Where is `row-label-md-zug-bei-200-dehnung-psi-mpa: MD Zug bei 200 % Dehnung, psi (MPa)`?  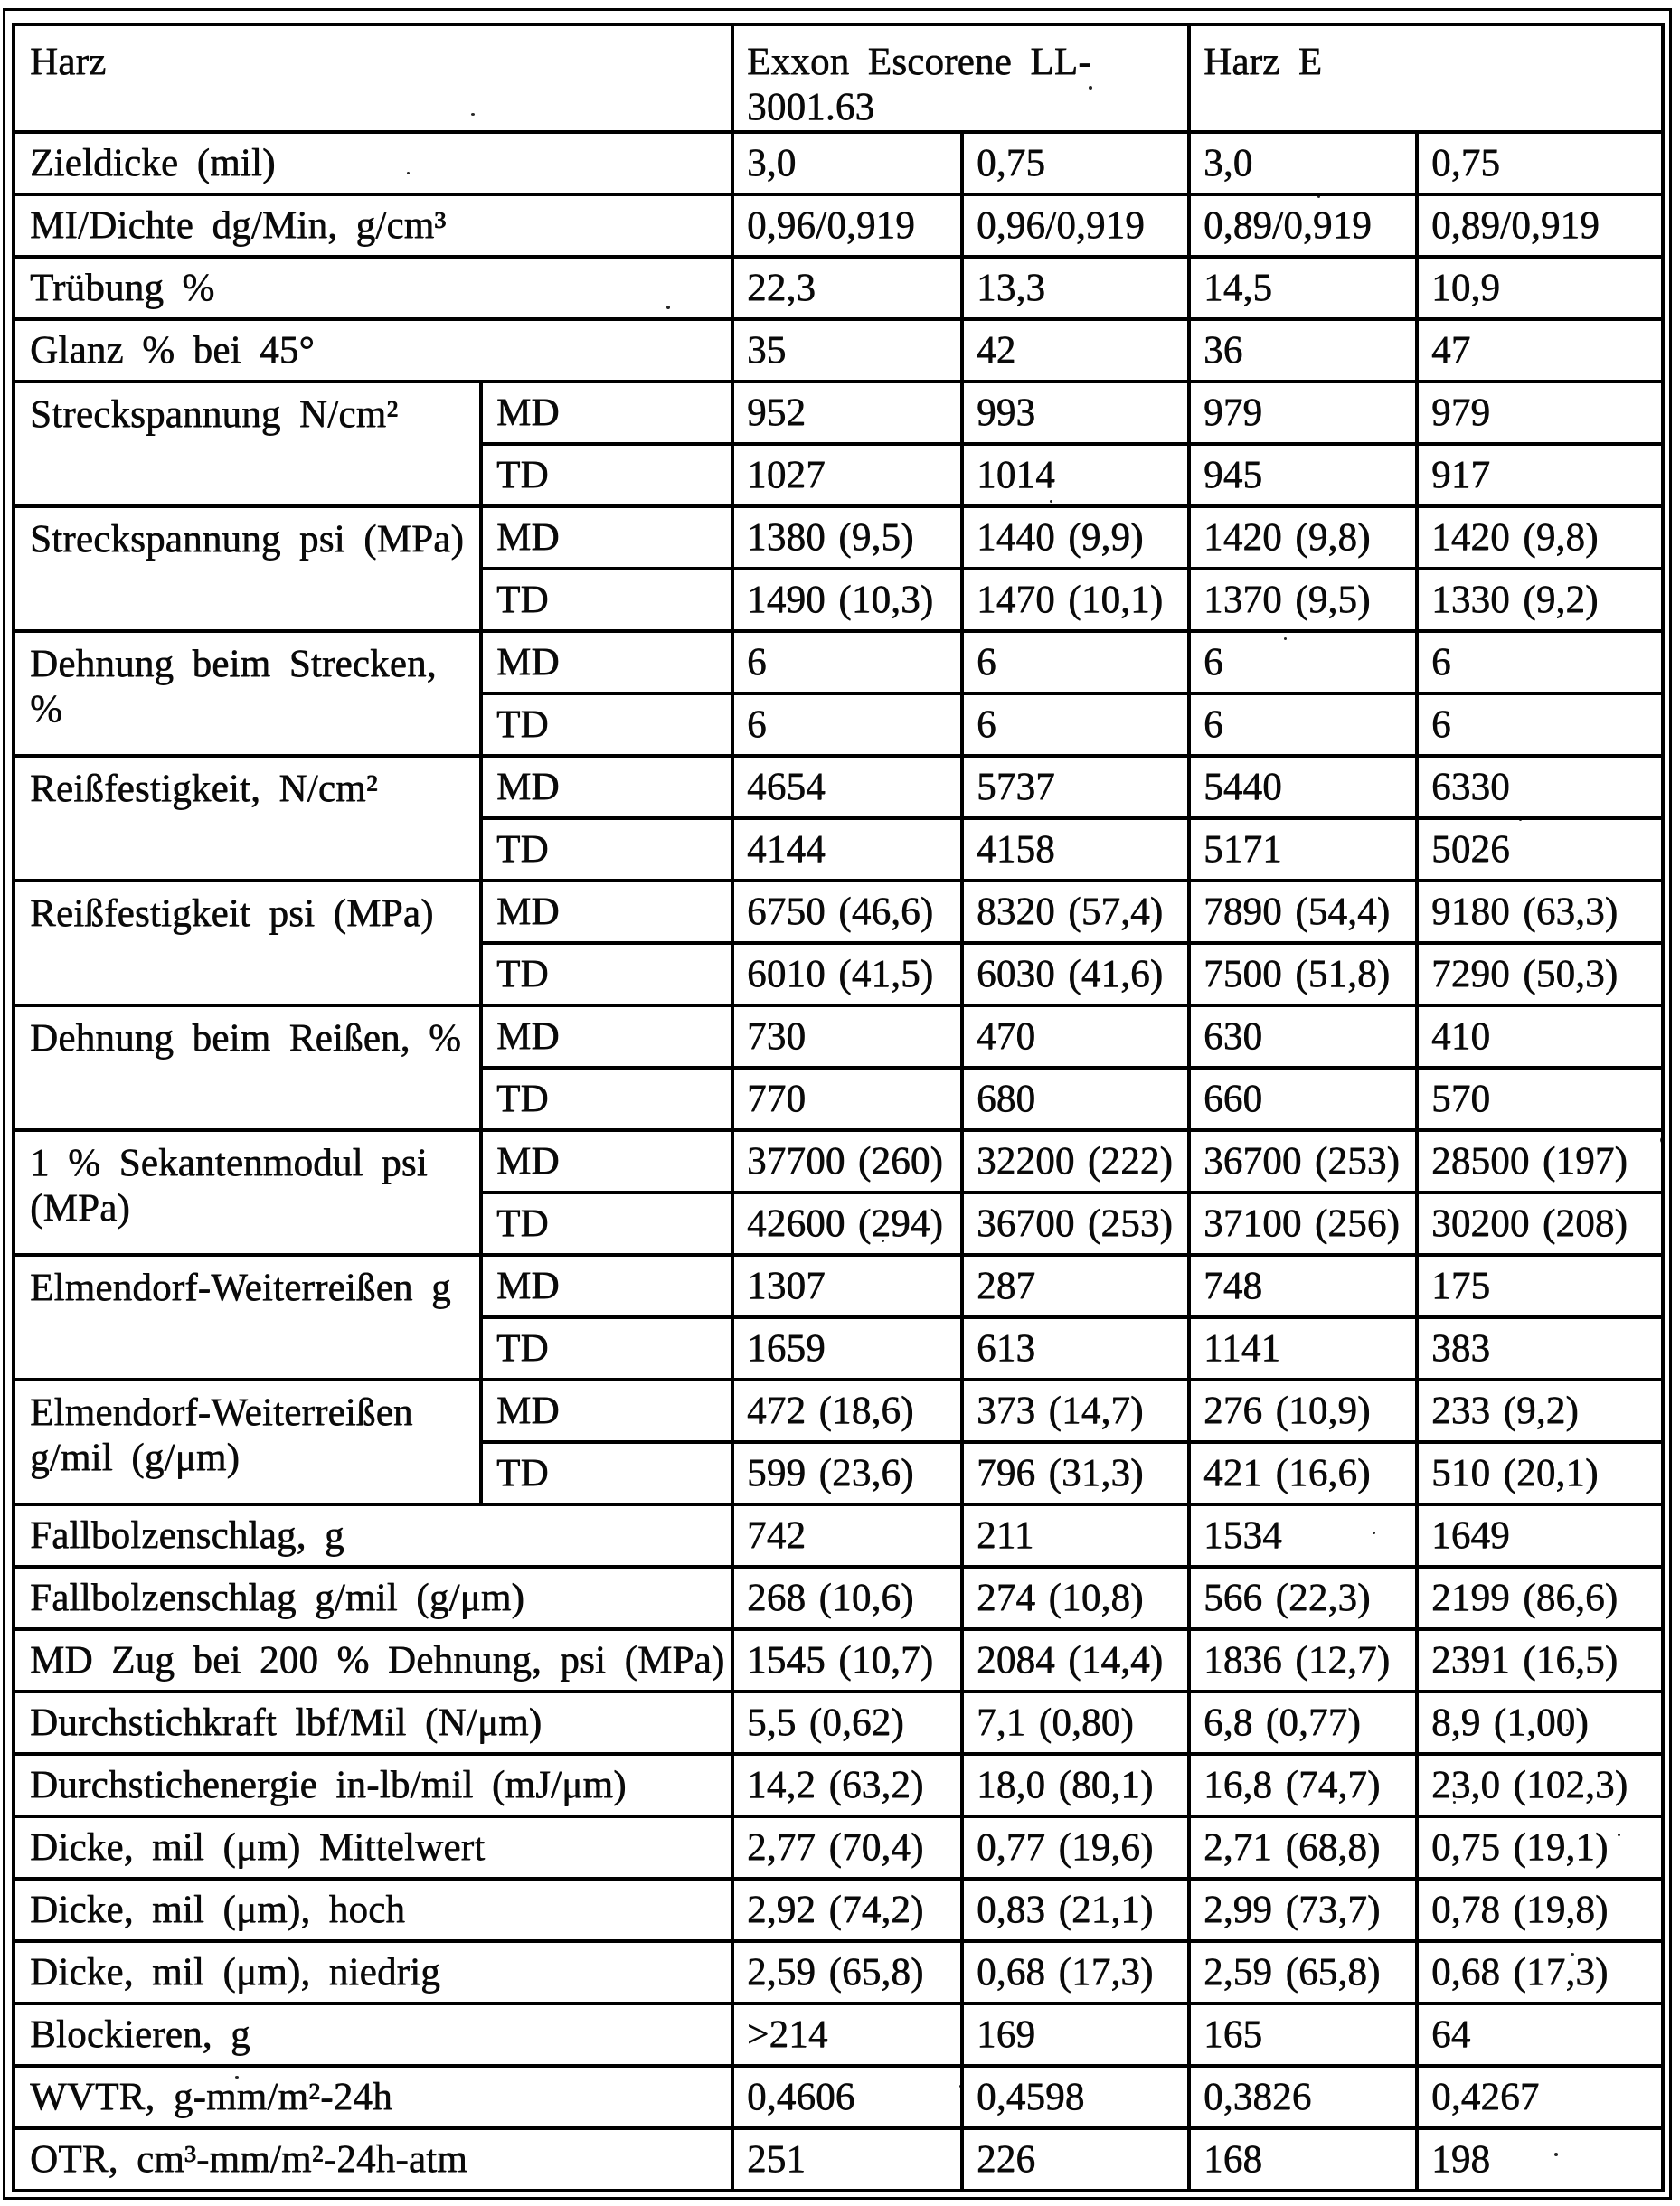
row-label-md-zug-bei-200-dehnung-psi-mpa: MD Zug bei 200 % Dehnung, psi (MPa) is located at coordinates (373, 1660).